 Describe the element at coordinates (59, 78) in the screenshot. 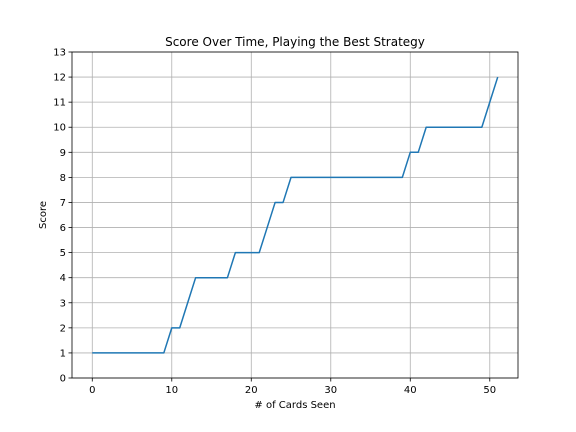

I see `y-tick-label: 12` at that location.